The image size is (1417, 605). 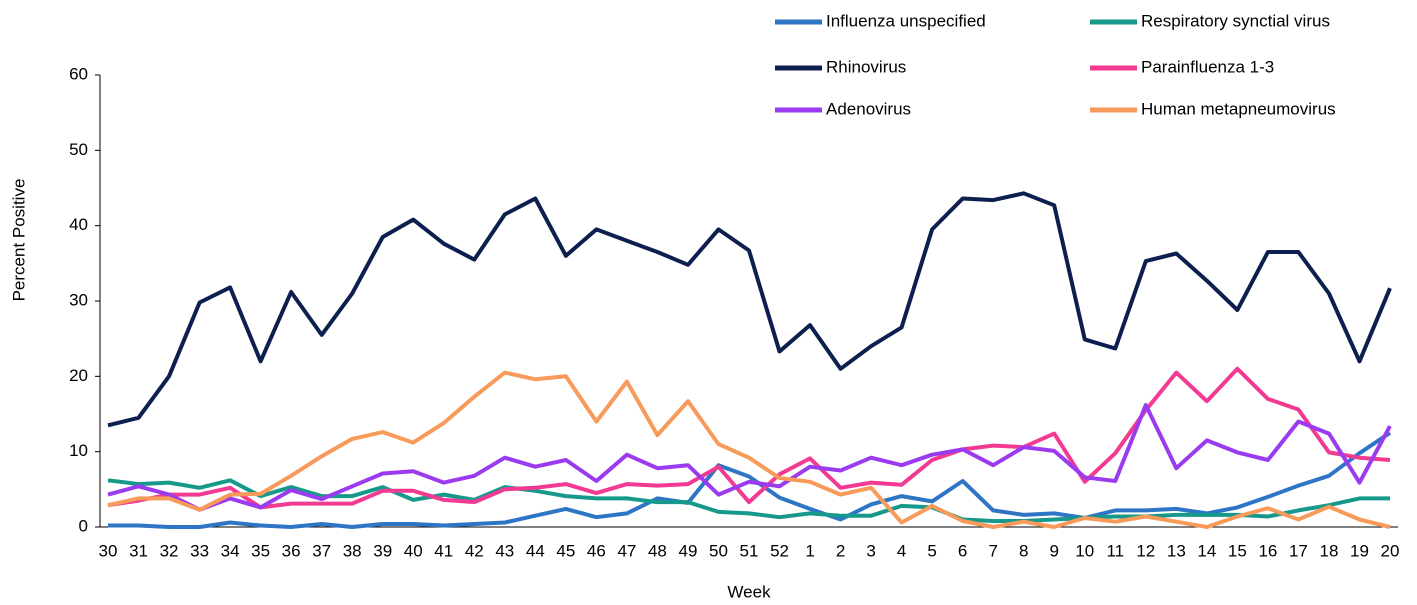 What do you see at coordinates (108, 550) in the screenshot?
I see `x-tick-label: 30` at bounding box center [108, 550].